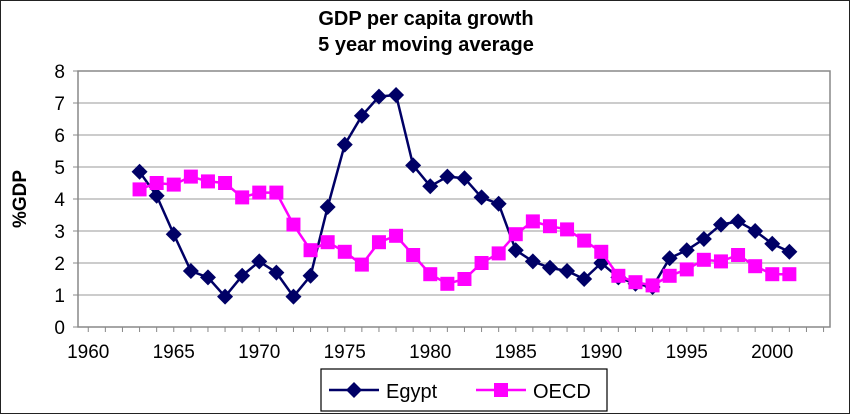 Image resolution: width=850 pixels, height=414 pixels. Describe the element at coordinates (412, 392) in the screenshot. I see `legend-egypt-label: Egypt` at that location.